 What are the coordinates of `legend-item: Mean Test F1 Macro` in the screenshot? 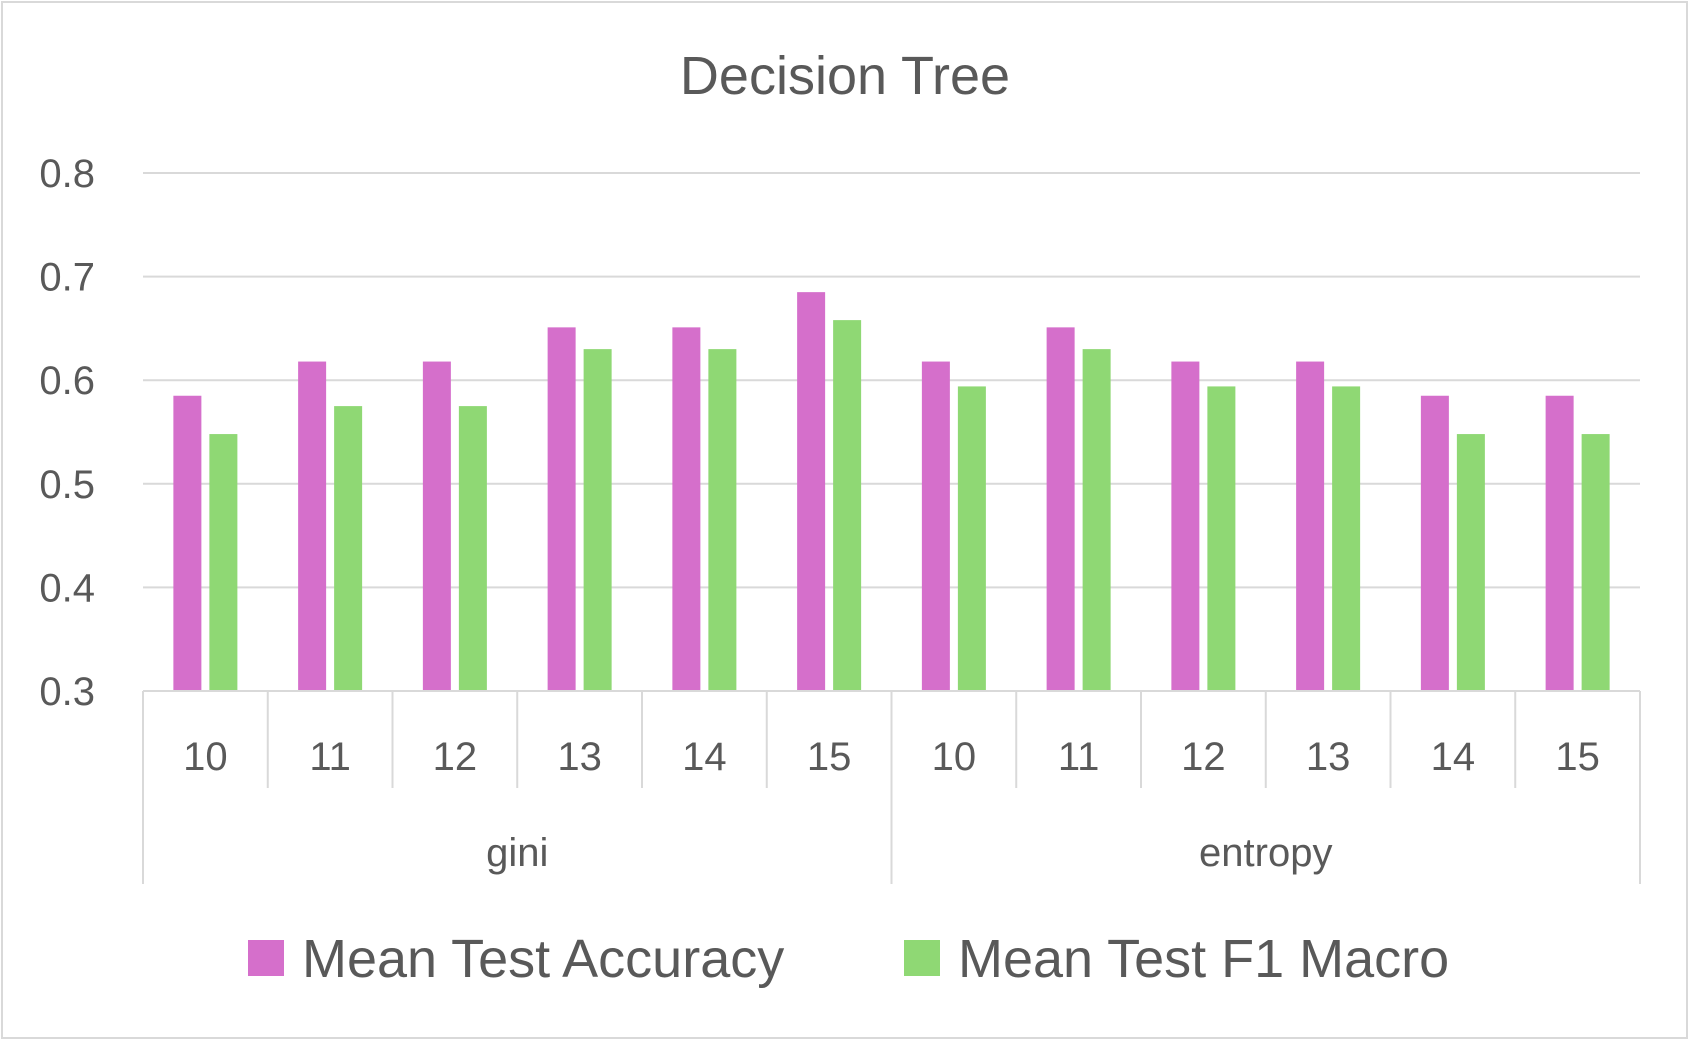 It's located at (1176, 959).